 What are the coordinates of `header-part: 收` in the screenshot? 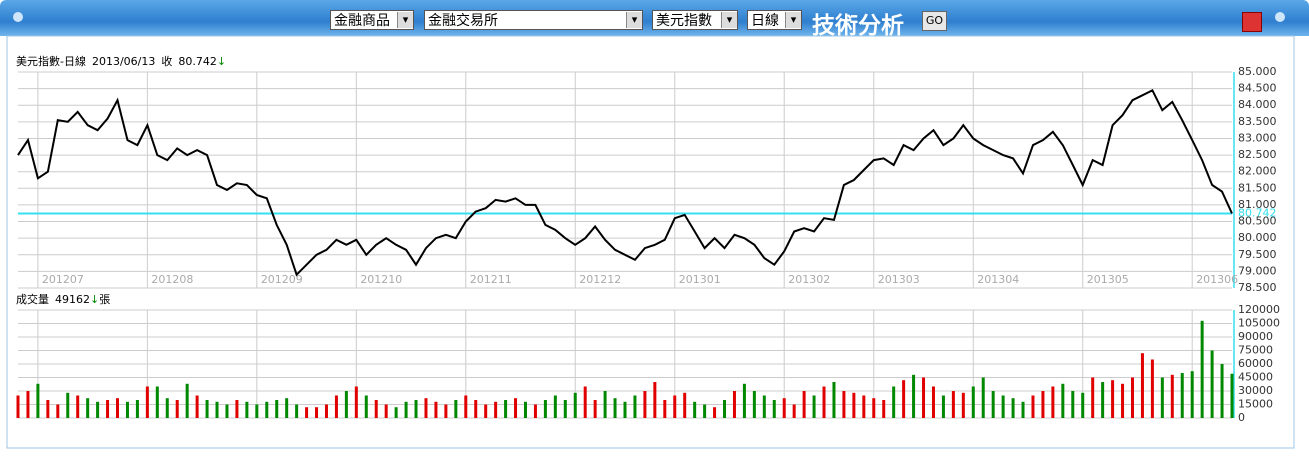 It's located at (166, 61).